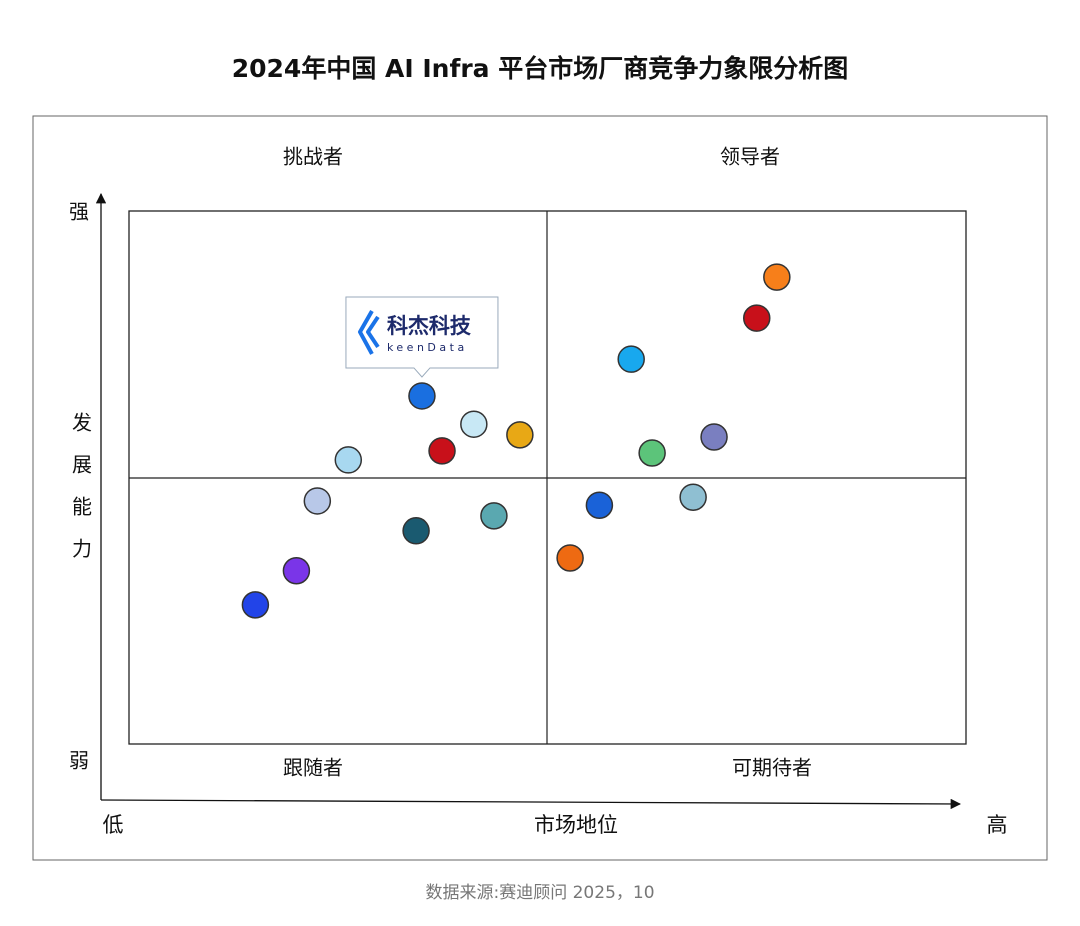 This screenshot has height=926, width=1080. What do you see at coordinates (81, 496) in the screenshot?
I see `y-axis-label: 发展能力` at bounding box center [81, 496].